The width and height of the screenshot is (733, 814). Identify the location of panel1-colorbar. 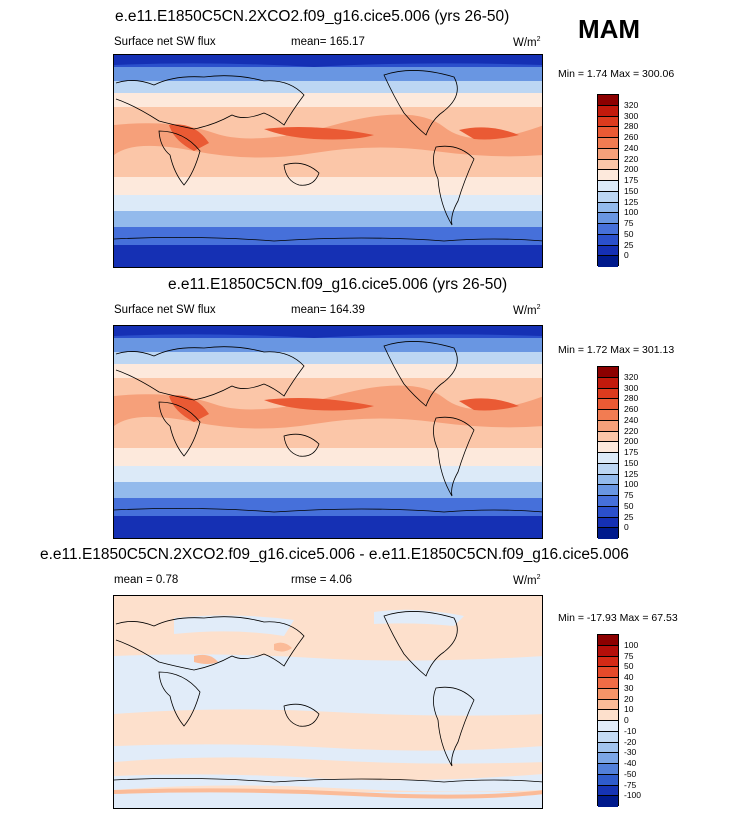
(608, 180).